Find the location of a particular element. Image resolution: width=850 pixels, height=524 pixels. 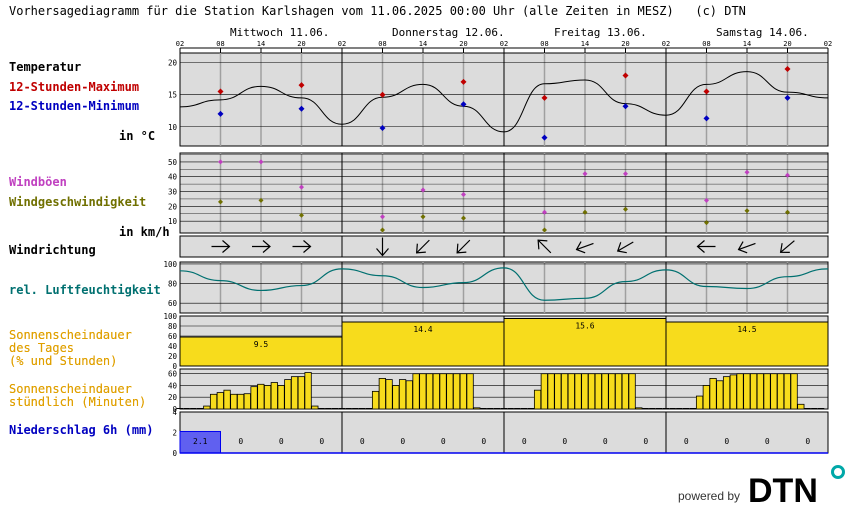

day-label-1: Mittwoch 11.06. is located at coordinates (280, 32).